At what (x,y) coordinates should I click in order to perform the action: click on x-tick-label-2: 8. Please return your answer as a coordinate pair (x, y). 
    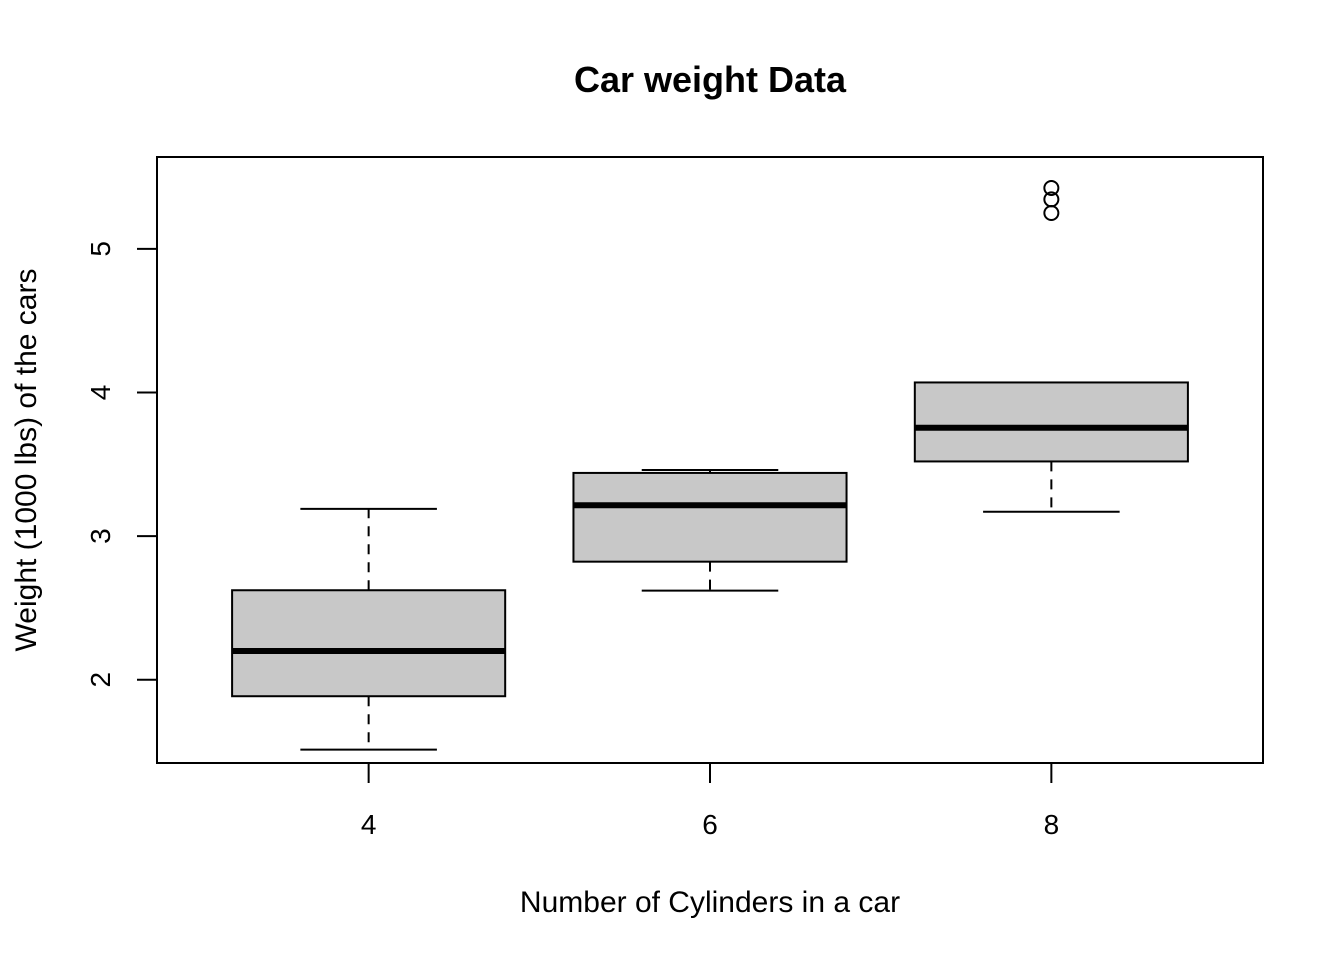
    Looking at the image, I should click on (1052, 824).